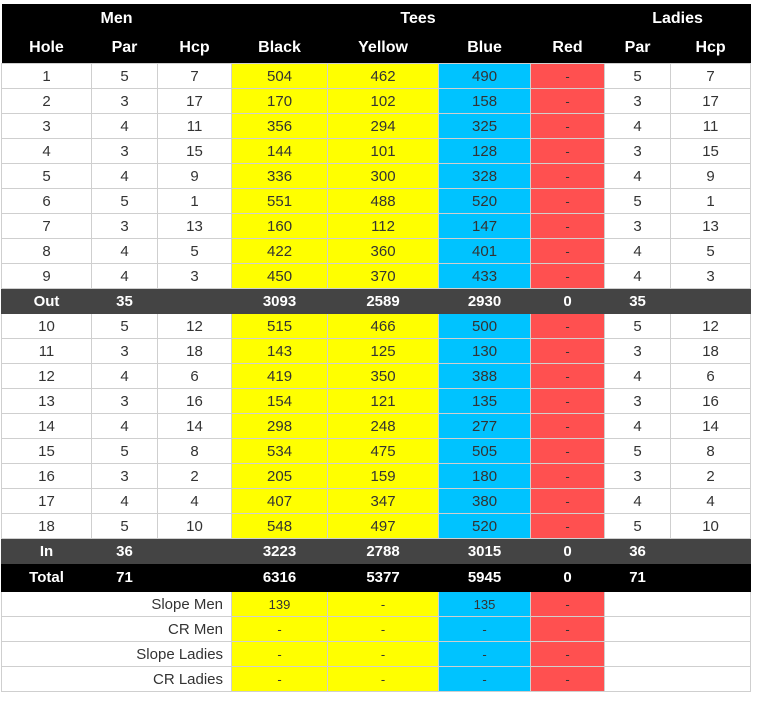 Image resolution: width=759 pixels, height=701 pixels. I want to click on ladies-hcp: 15, so click(711, 151).